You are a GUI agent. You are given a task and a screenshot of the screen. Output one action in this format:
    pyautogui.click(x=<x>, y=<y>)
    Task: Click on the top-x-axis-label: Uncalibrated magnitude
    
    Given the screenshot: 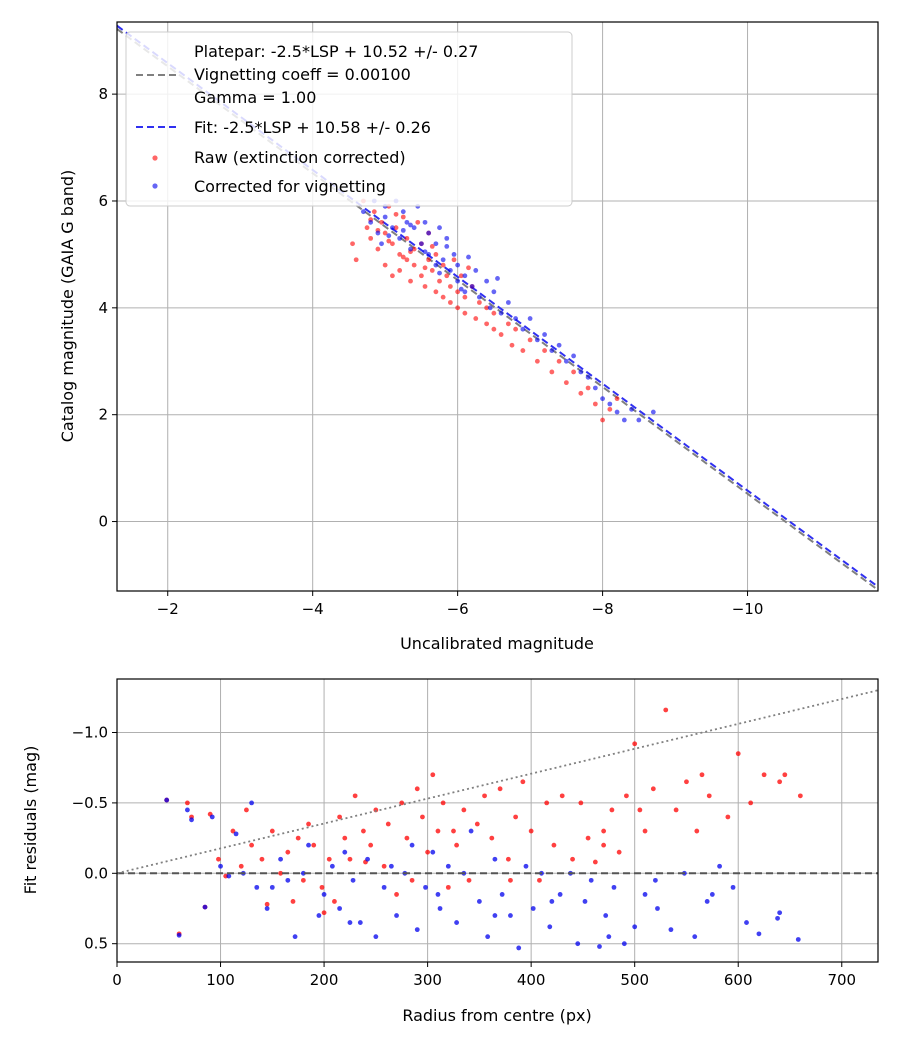 What is the action you would take?
    pyautogui.click(x=497, y=643)
    